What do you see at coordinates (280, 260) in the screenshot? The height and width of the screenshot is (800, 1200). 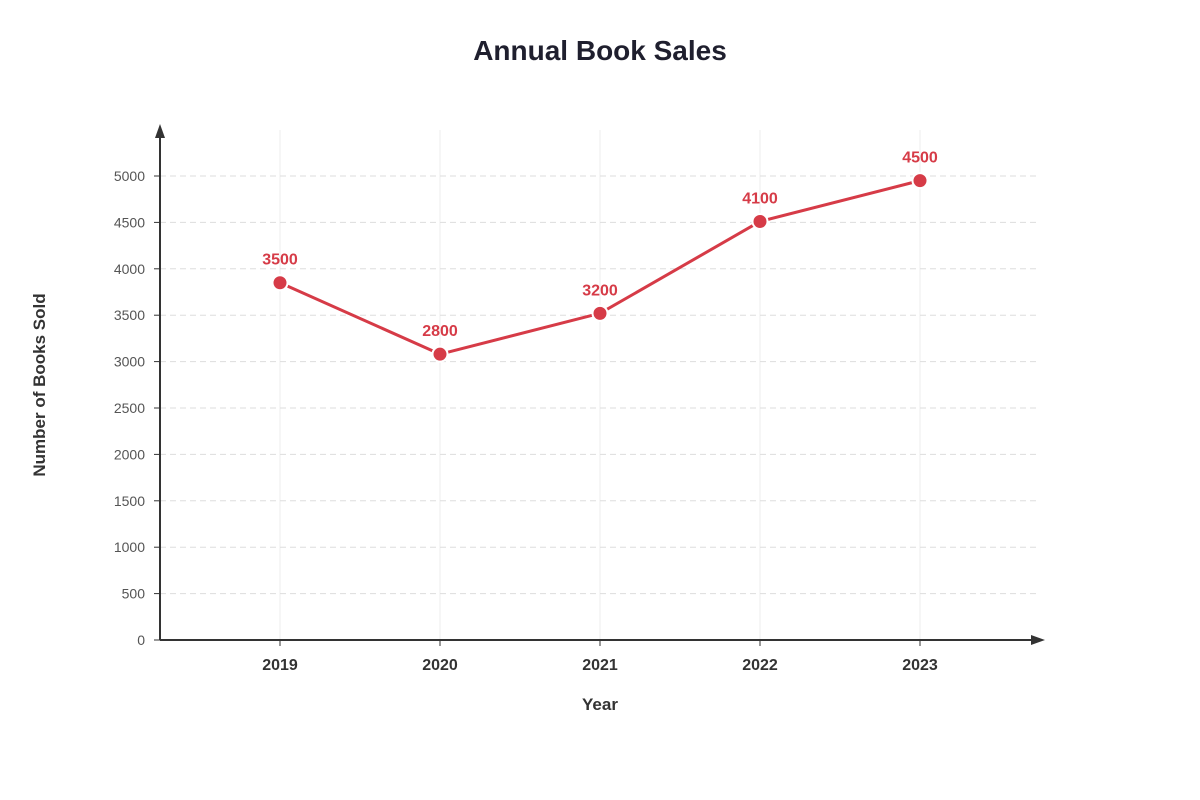 I see `data-label: 3500` at bounding box center [280, 260].